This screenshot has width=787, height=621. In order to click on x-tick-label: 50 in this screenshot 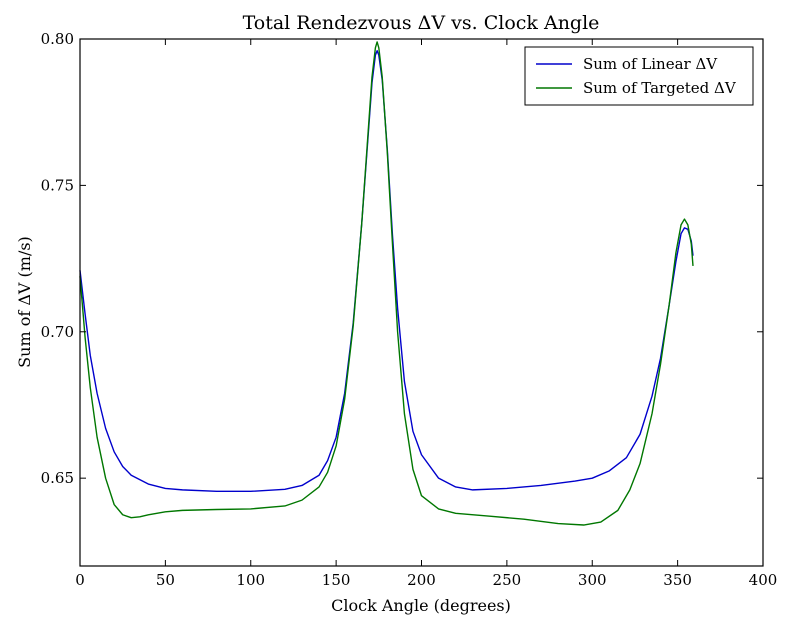, I will do `click(165, 580)`.